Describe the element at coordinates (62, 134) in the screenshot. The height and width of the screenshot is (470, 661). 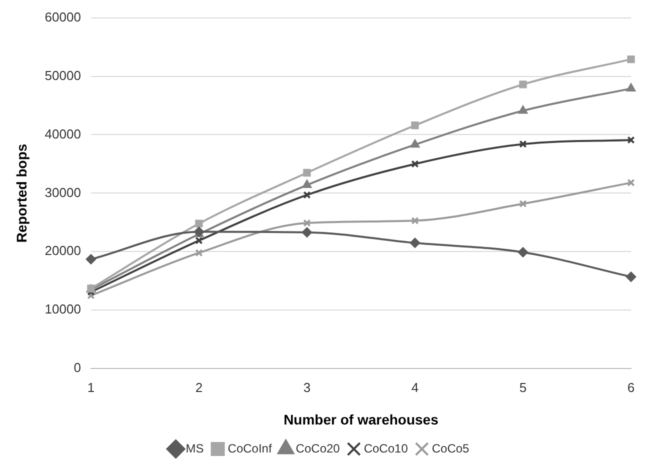
I see `y-tick-label: 40000` at that location.